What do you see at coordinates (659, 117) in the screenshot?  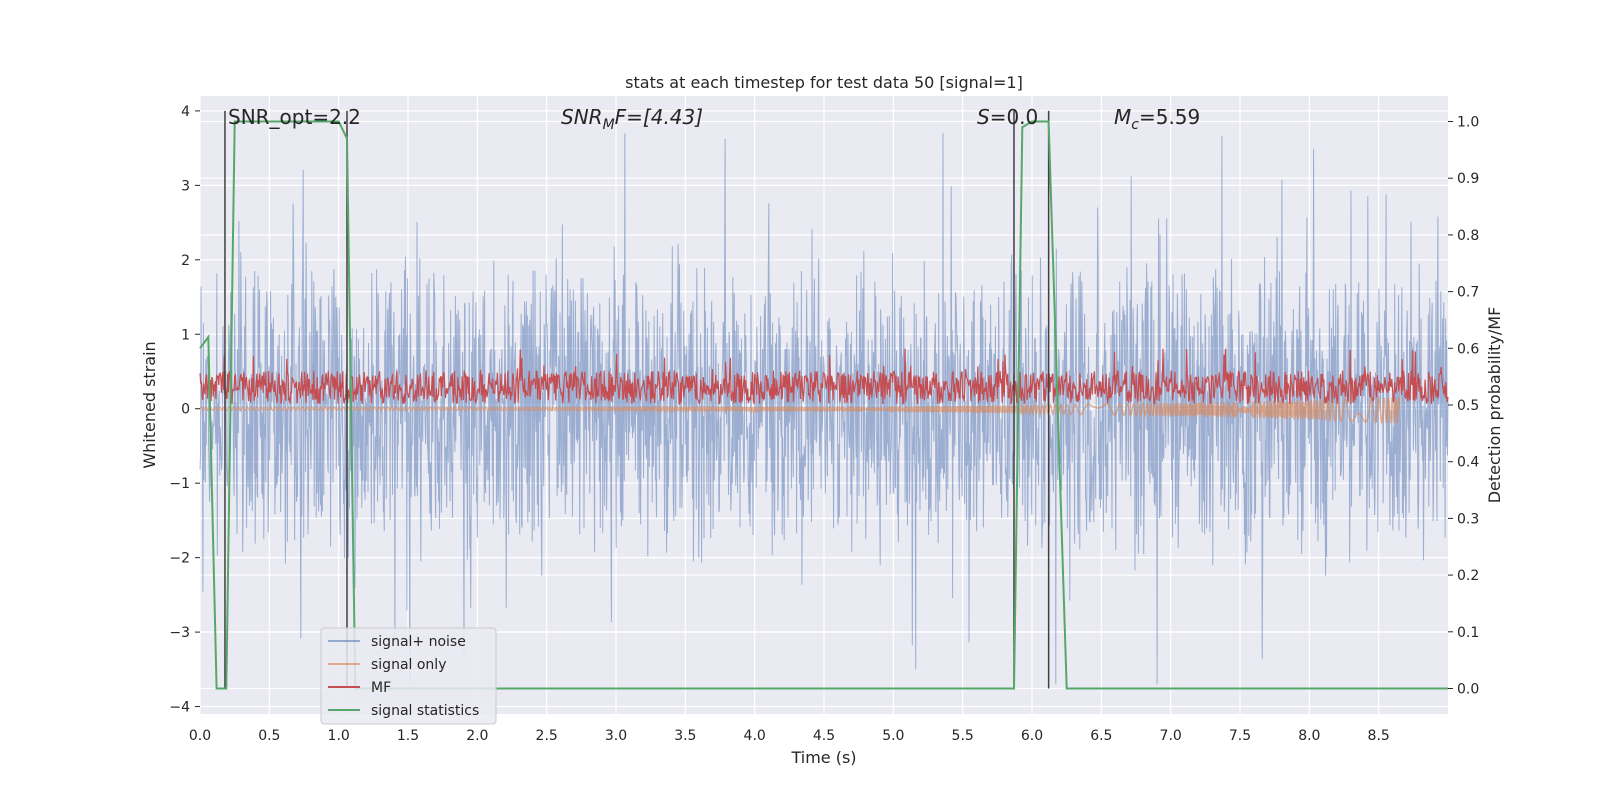 I see `annotation-snr-mf-rest: F=[4.43]` at bounding box center [659, 117].